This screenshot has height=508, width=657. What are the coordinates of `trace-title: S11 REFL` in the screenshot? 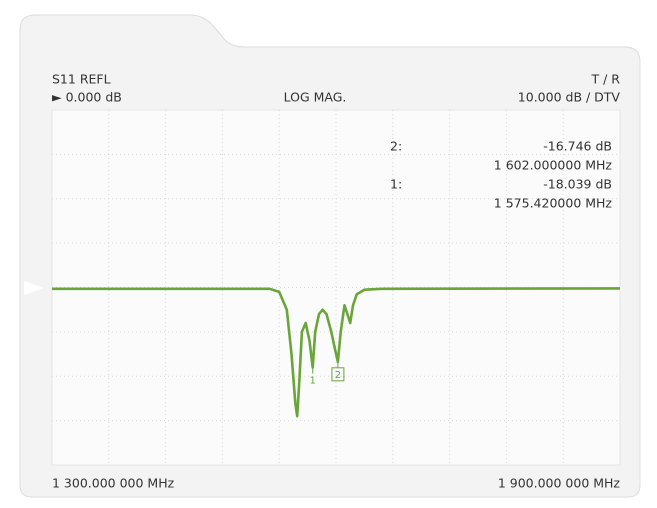 It's located at (81, 79).